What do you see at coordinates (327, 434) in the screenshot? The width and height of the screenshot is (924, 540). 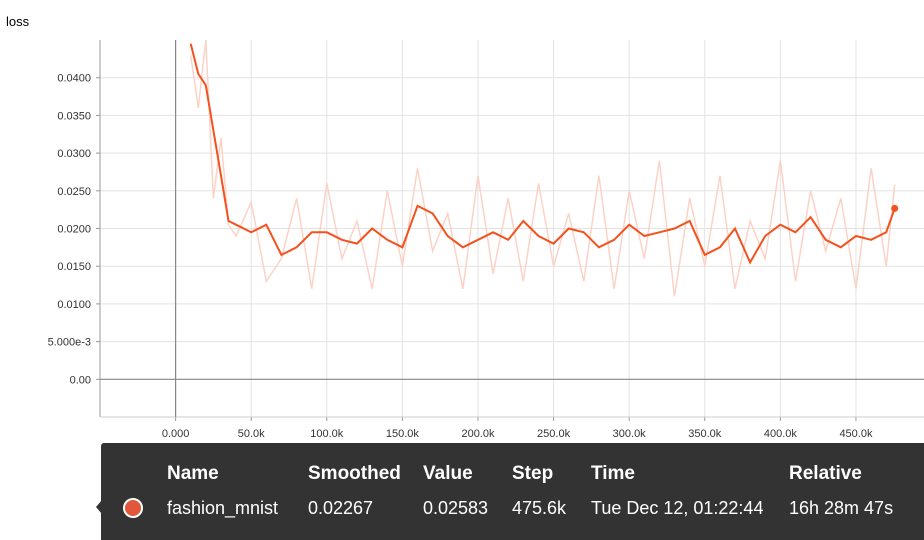 I see `x-tick-label: 100.0k` at bounding box center [327, 434].